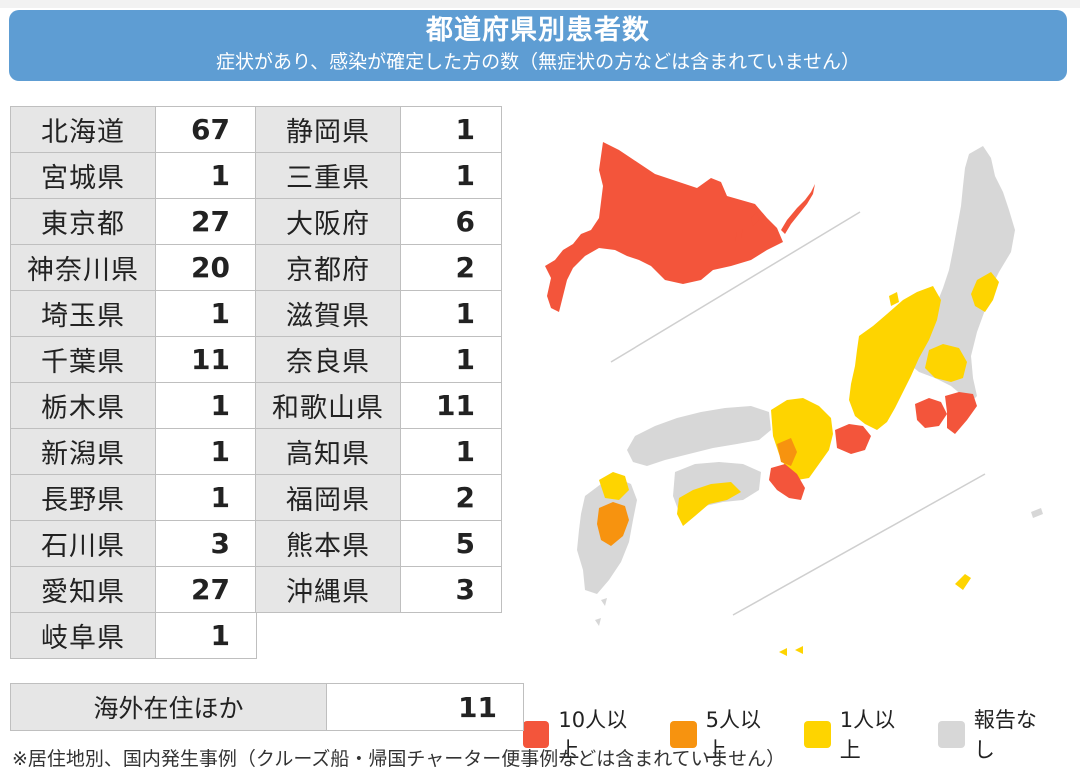 The image size is (1080, 783). Describe the element at coordinates (328, 451) in the screenshot. I see `prefecture-name: 高知県` at that location.